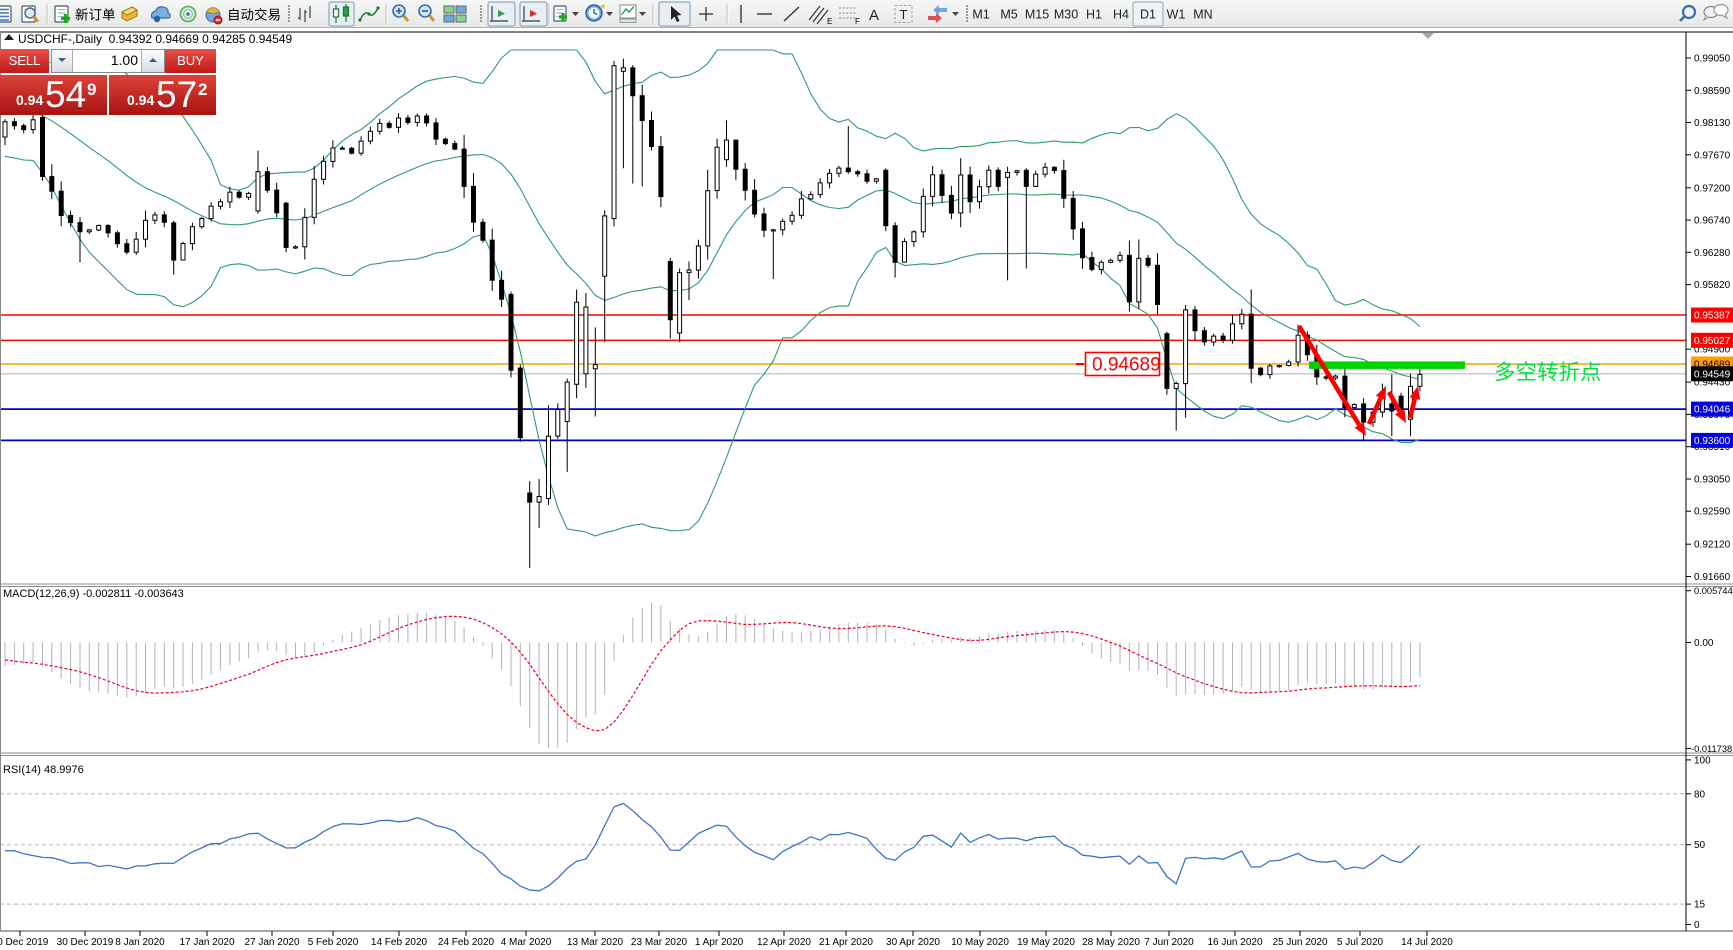 Image resolution: width=1733 pixels, height=950 pixels. Describe the element at coordinates (43, 770) in the screenshot. I see `svg-text: RSI(14) 48.9976` at that location.